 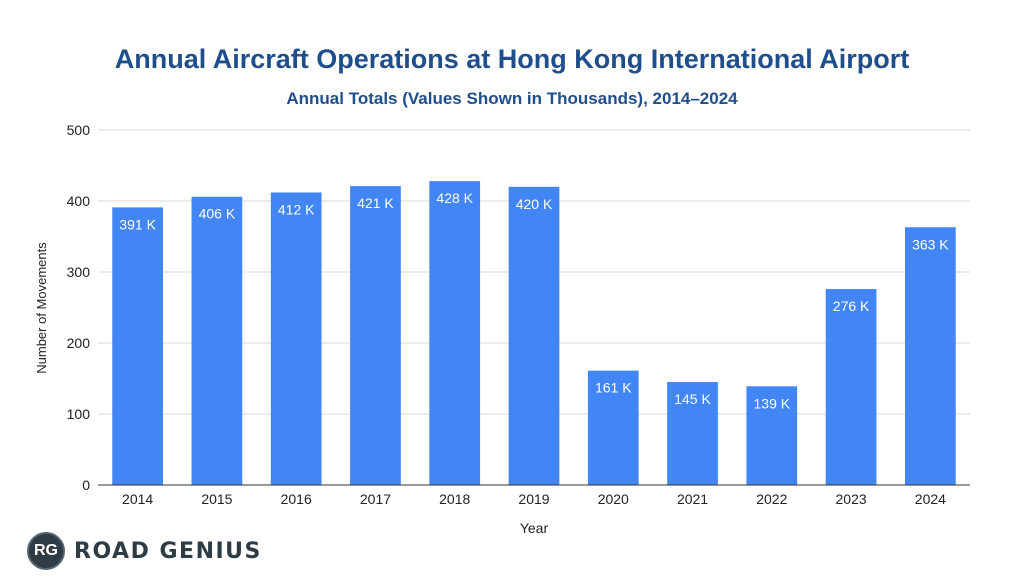 What do you see at coordinates (534, 204) in the screenshot?
I see `data-label-2019: 420 K` at bounding box center [534, 204].